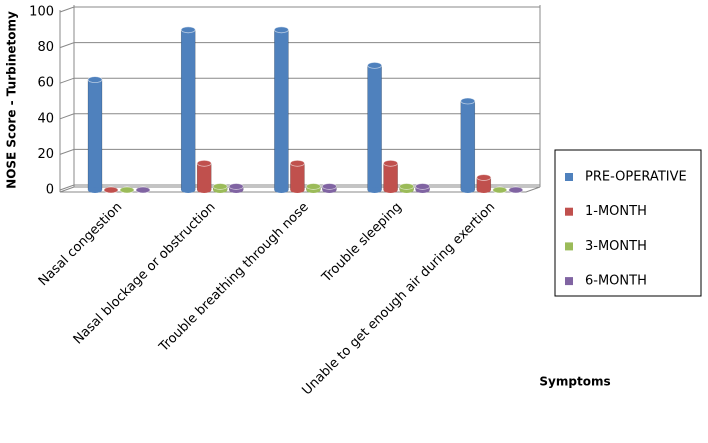  What do you see at coordinates (628, 223) in the screenshot?
I see `legend-box` at bounding box center [628, 223].